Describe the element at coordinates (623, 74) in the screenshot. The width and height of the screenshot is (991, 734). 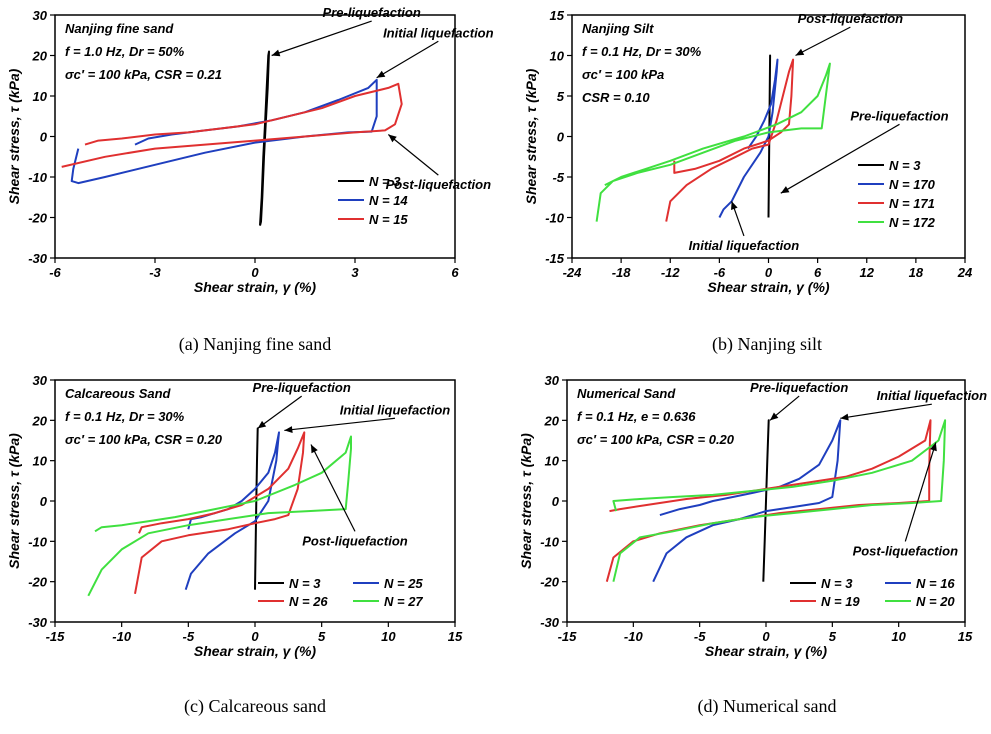
I see `info-text: σc′ = 100 kPa` at that location.